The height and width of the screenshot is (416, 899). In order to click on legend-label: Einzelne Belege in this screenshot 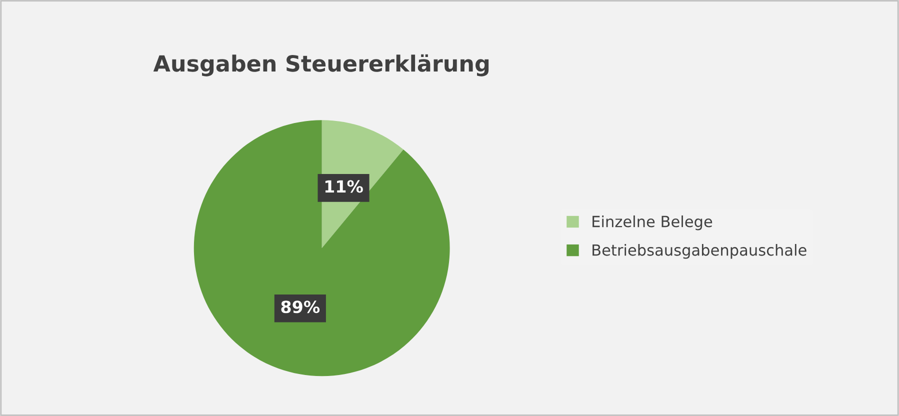, I will do `click(652, 222)`.